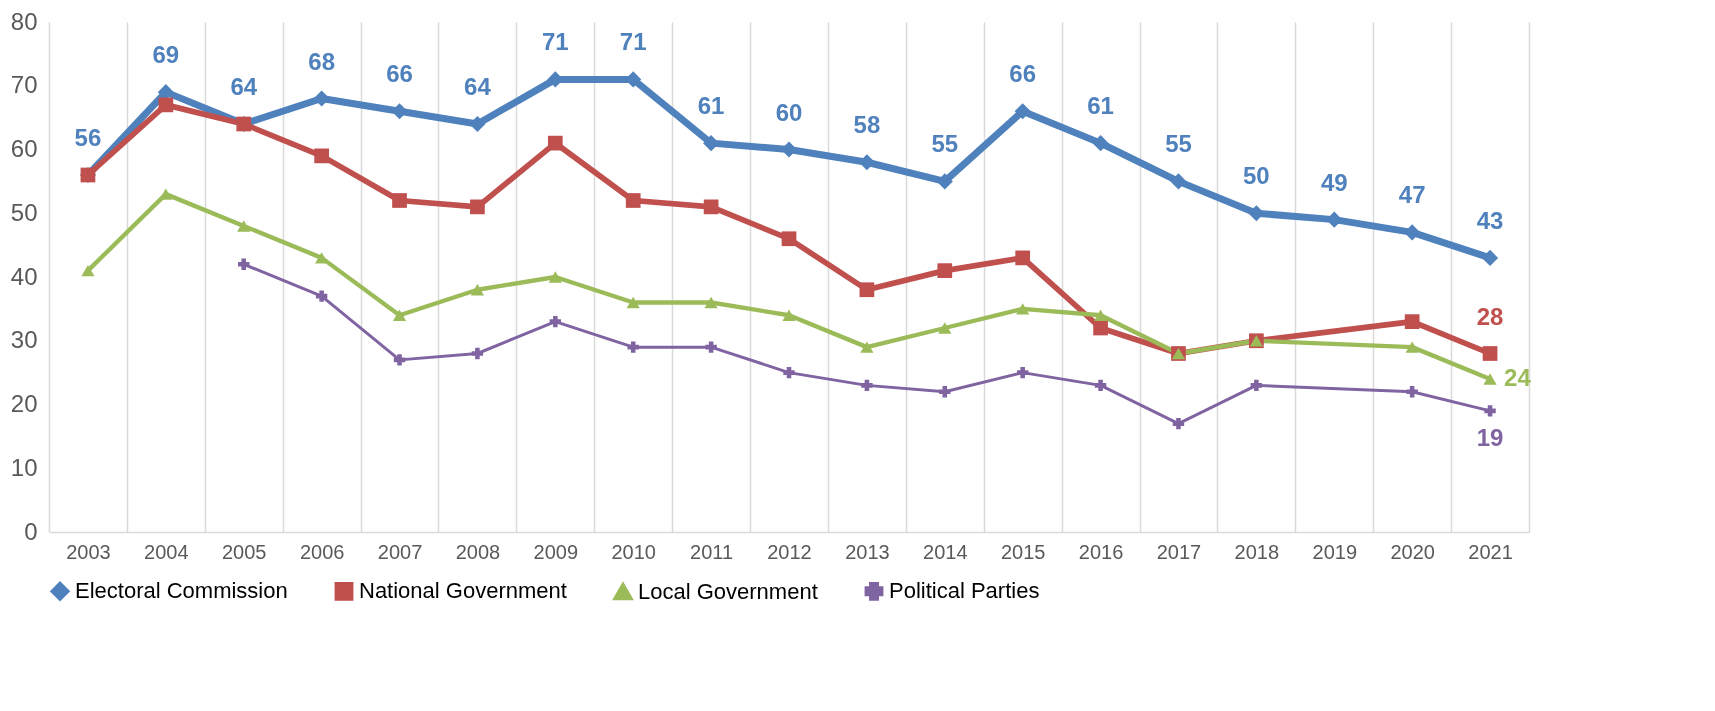 This screenshot has height=711, width=1715. Describe the element at coordinates (166, 551) in the screenshot. I see `x-tick-label: 2004` at that location.